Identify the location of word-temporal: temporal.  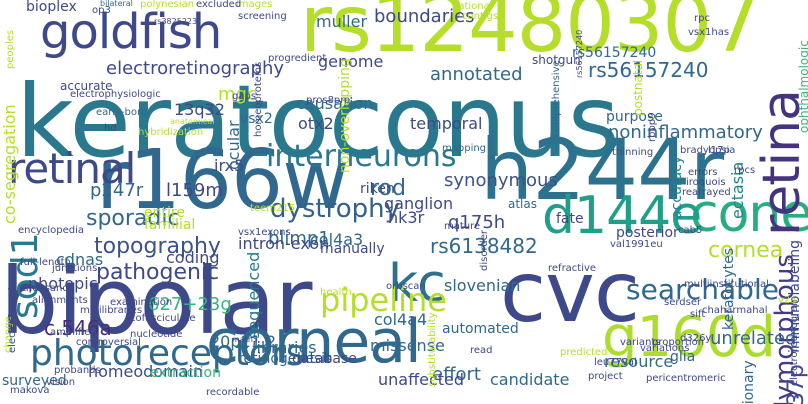
(446, 123).